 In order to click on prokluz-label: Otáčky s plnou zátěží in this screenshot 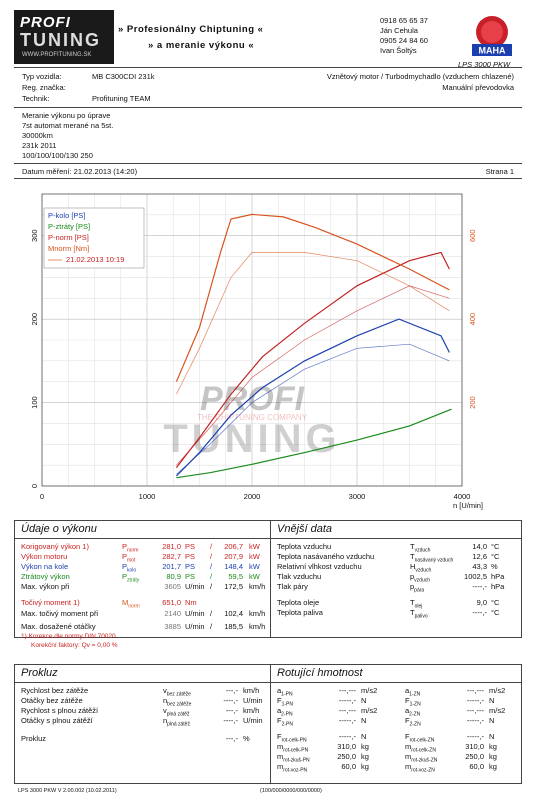, I will do `click(57, 720)`.